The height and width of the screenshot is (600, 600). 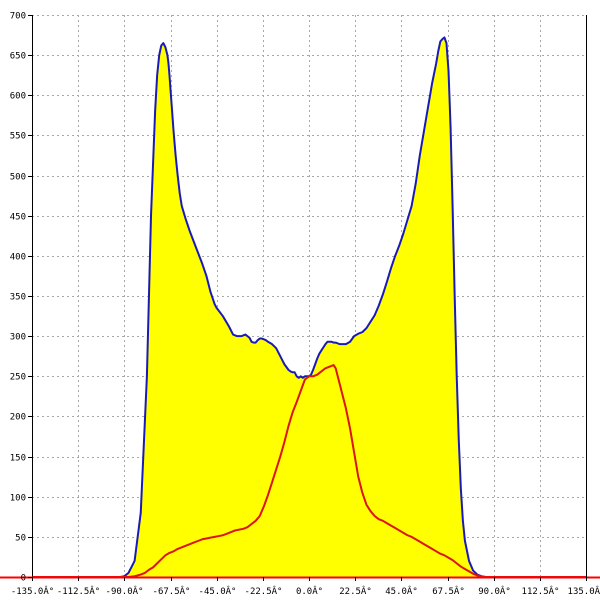 What do you see at coordinates (18, 178) in the screenshot?
I see `y-tick-label: 500` at bounding box center [18, 178].